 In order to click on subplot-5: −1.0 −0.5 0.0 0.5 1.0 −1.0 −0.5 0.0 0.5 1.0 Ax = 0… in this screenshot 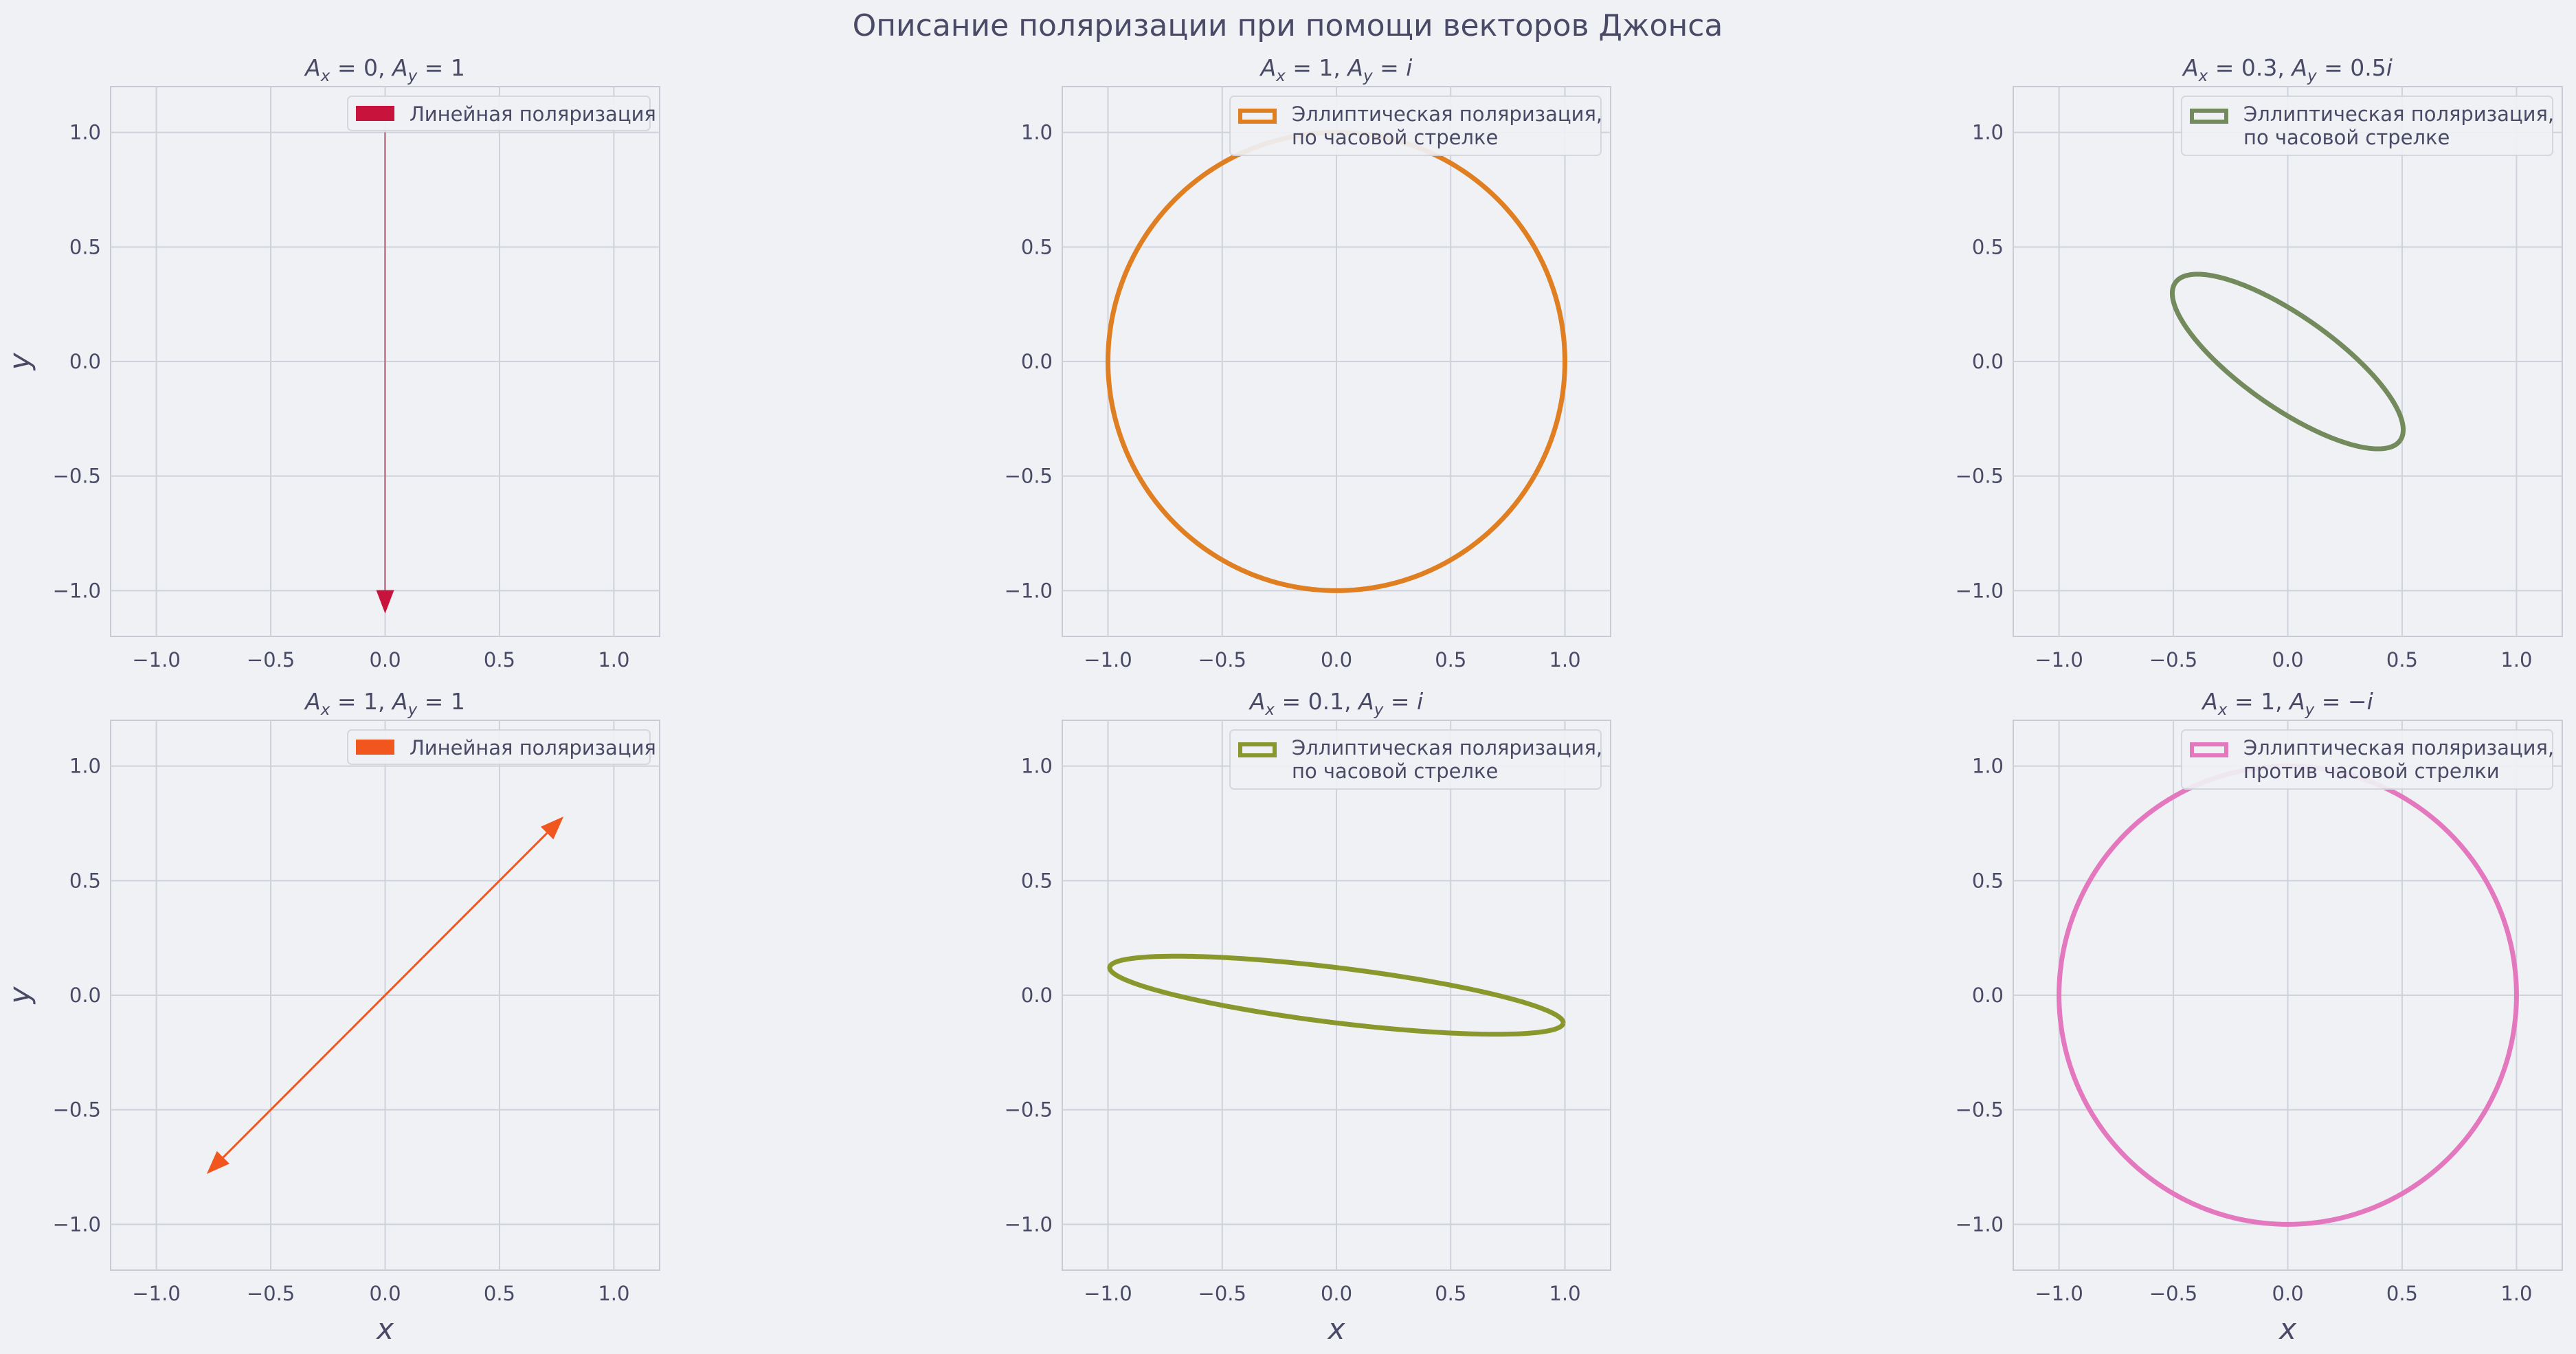, I will do `click(1308, 1017)`.